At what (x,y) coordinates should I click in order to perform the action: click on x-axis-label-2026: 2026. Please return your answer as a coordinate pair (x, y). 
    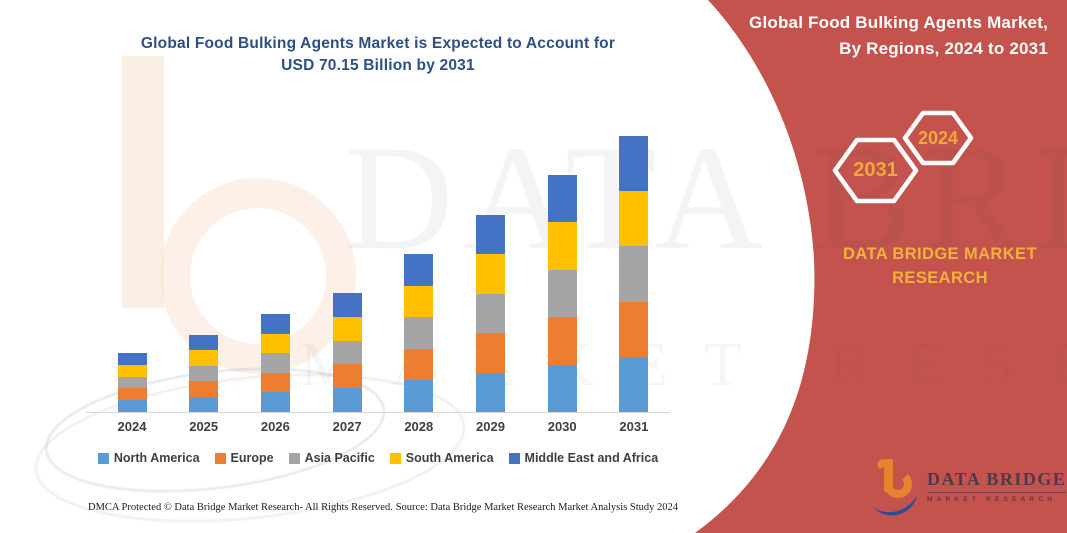
    Looking at the image, I should click on (275, 426).